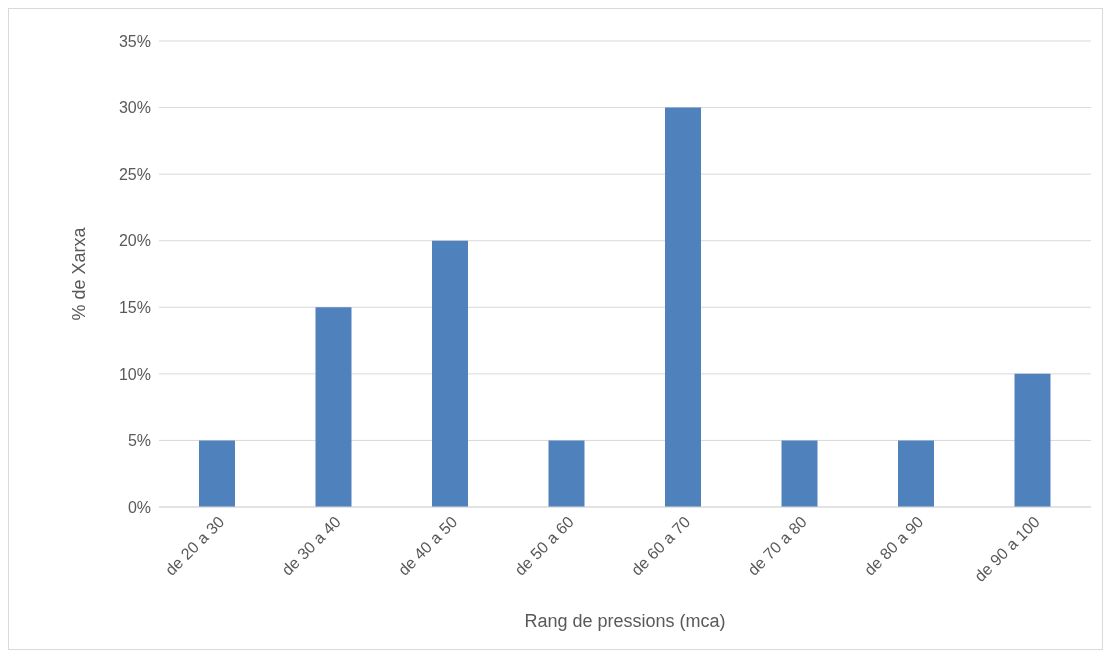 Image resolution: width=1109 pixels, height=655 pixels. Describe the element at coordinates (79, 273) in the screenshot. I see `y-axis-title: % de Xarxa` at that location.